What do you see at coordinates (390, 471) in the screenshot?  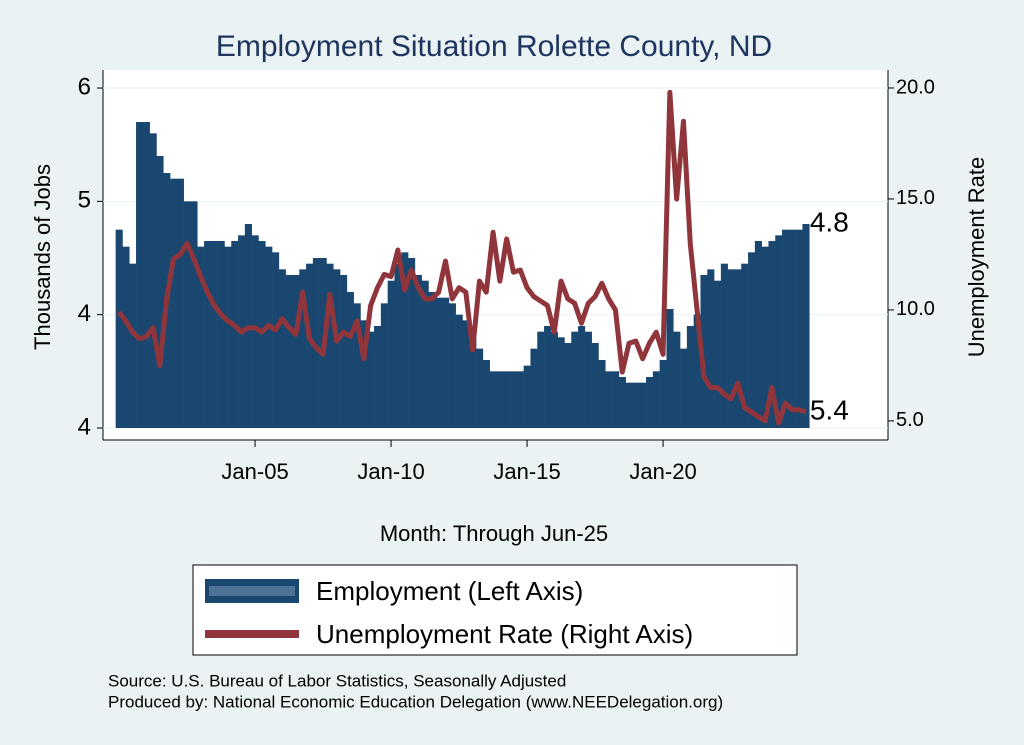 I see `x-tick-label: Jan-10` at bounding box center [390, 471].